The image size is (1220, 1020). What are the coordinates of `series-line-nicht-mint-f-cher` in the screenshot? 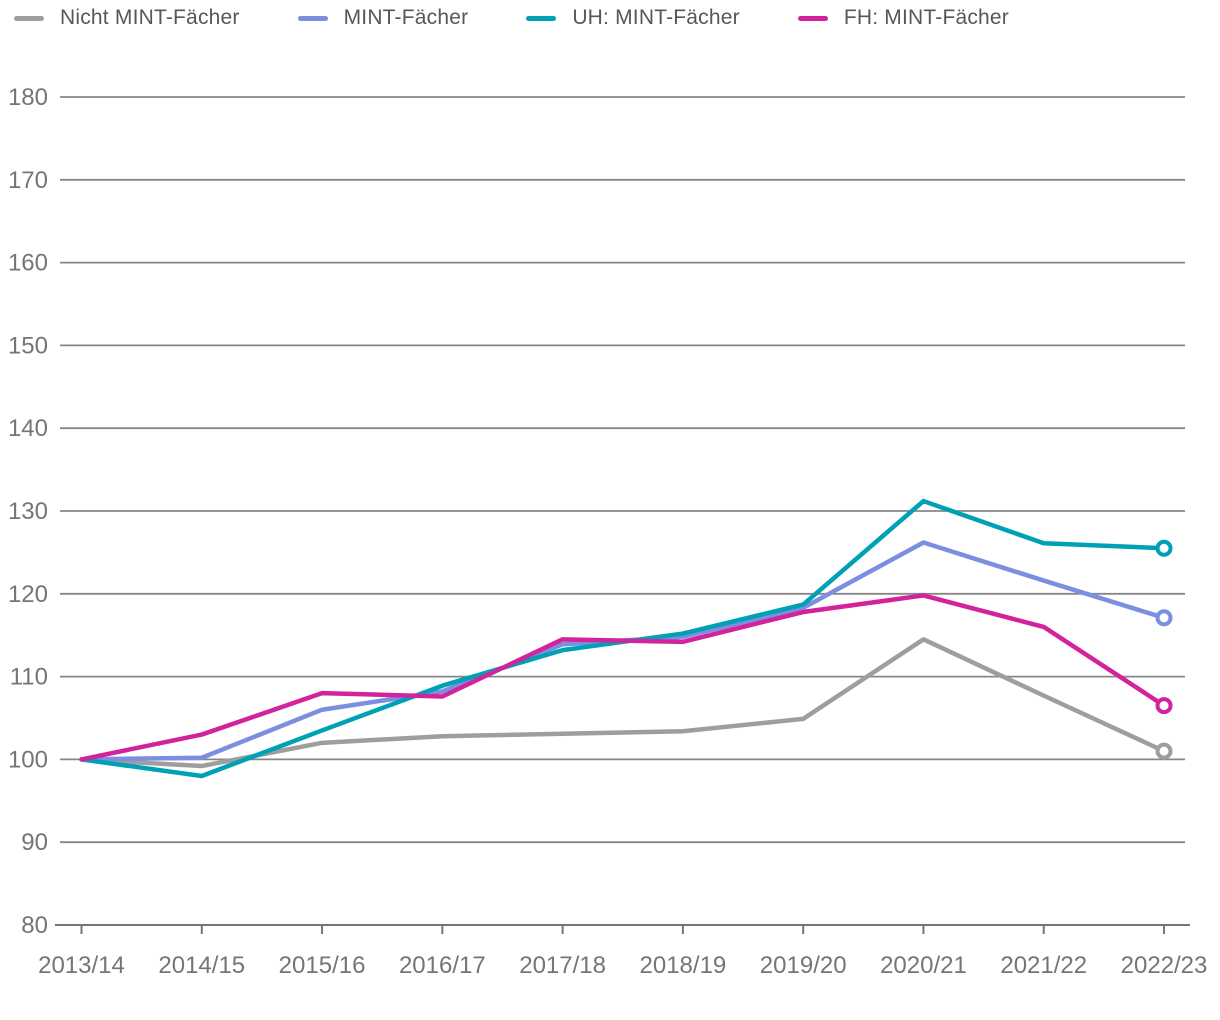 It's located at (623, 703).